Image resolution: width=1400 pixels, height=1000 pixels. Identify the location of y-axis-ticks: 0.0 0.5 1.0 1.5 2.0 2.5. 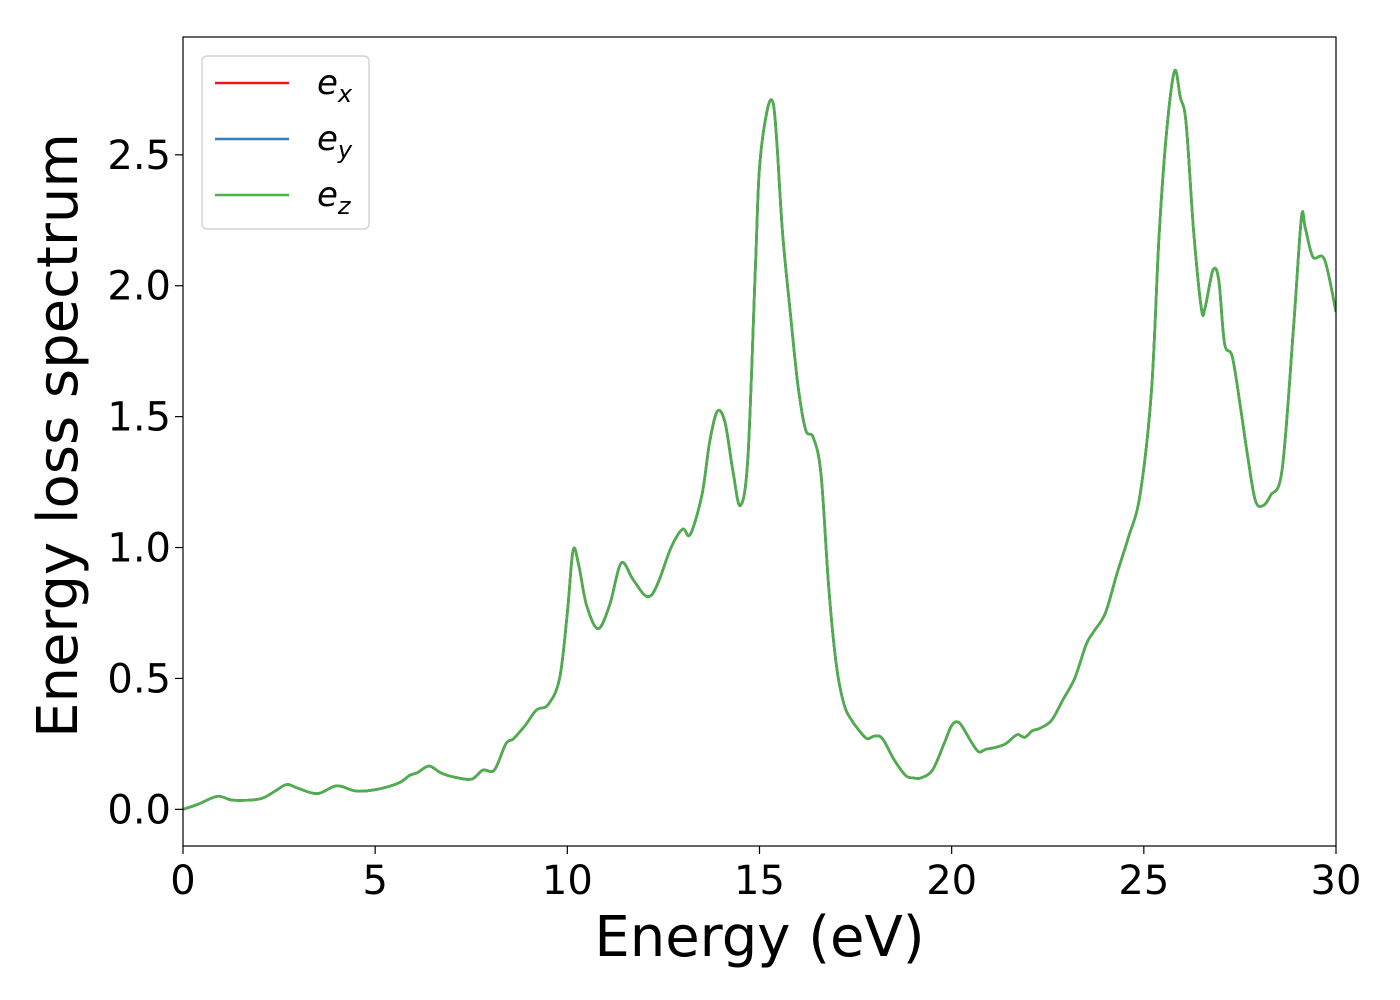
(145, 483).